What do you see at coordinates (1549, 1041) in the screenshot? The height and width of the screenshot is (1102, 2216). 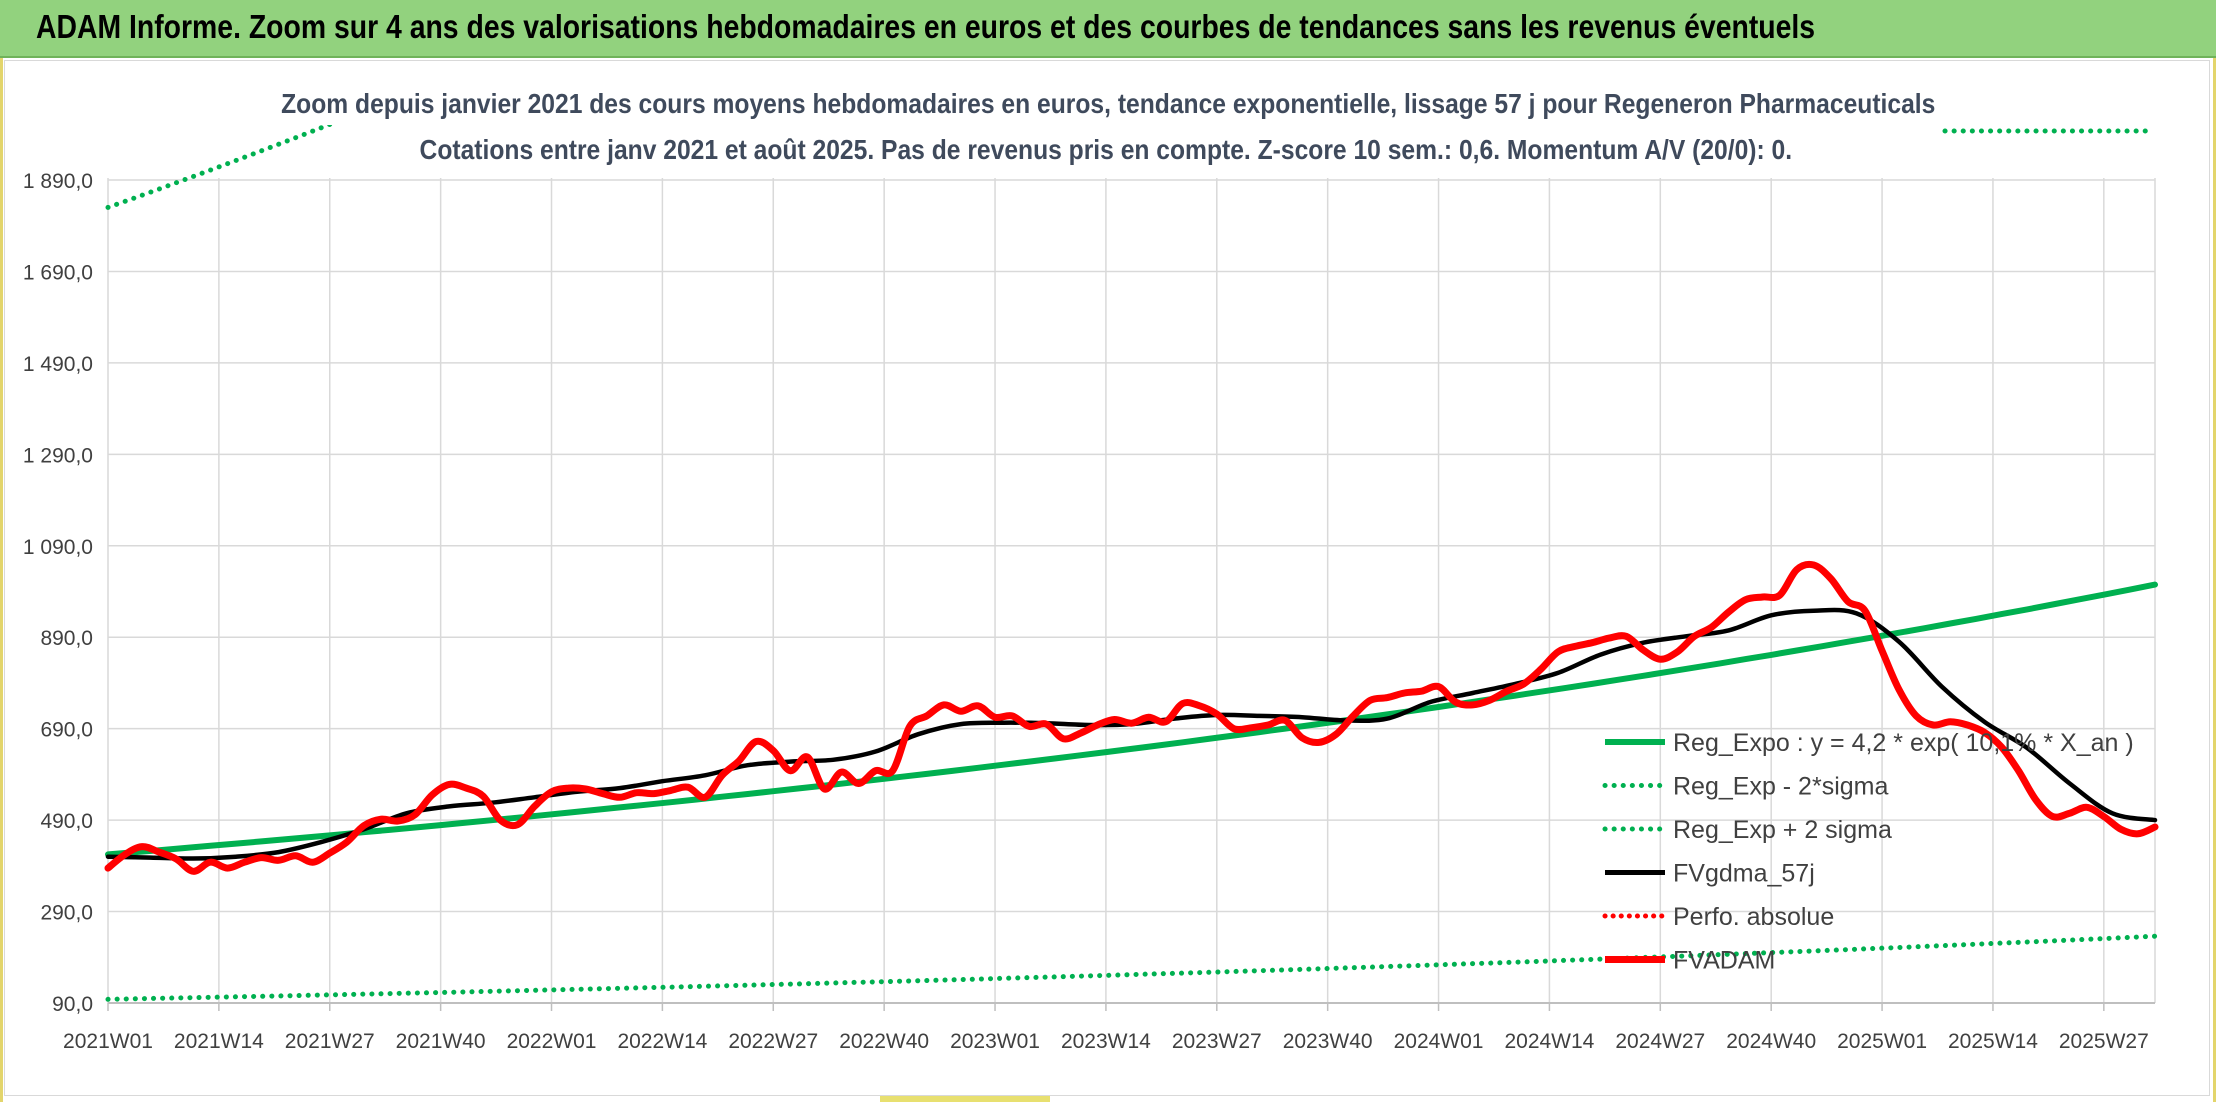 I see `x-tick-label: 2024W14` at bounding box center [1549, 1041].